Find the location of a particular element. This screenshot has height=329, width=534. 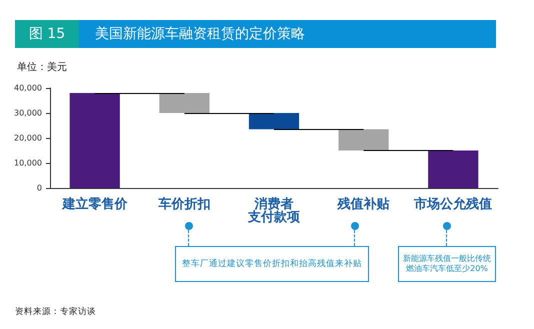

y-tick-label: 30,000 is located at coordinates (28, 113).